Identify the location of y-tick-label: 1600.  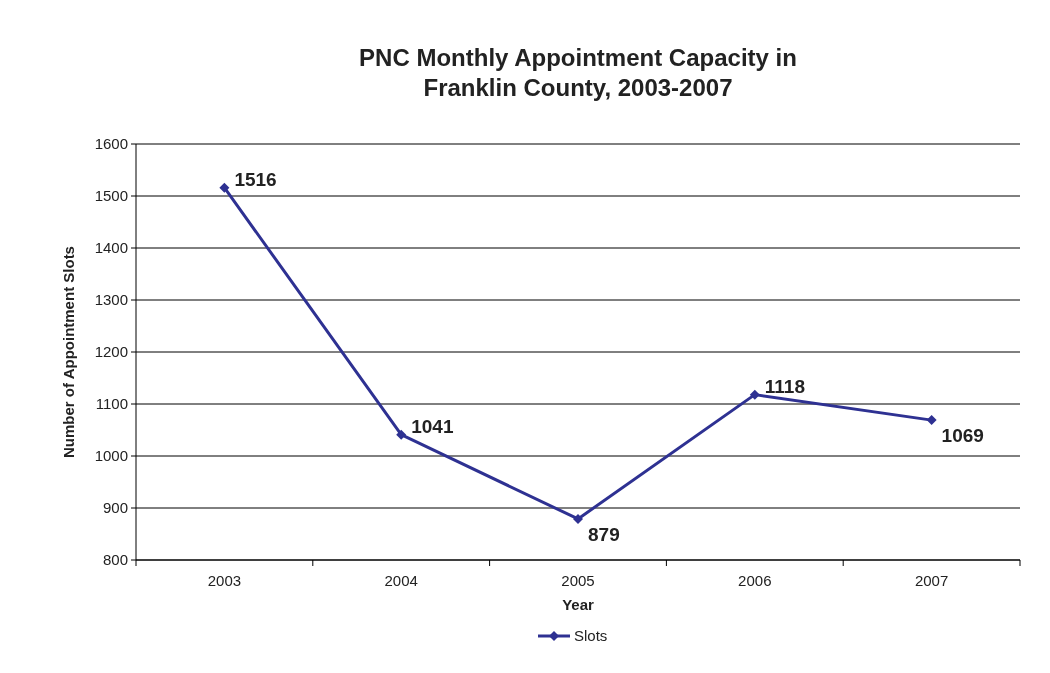
(111, 144).